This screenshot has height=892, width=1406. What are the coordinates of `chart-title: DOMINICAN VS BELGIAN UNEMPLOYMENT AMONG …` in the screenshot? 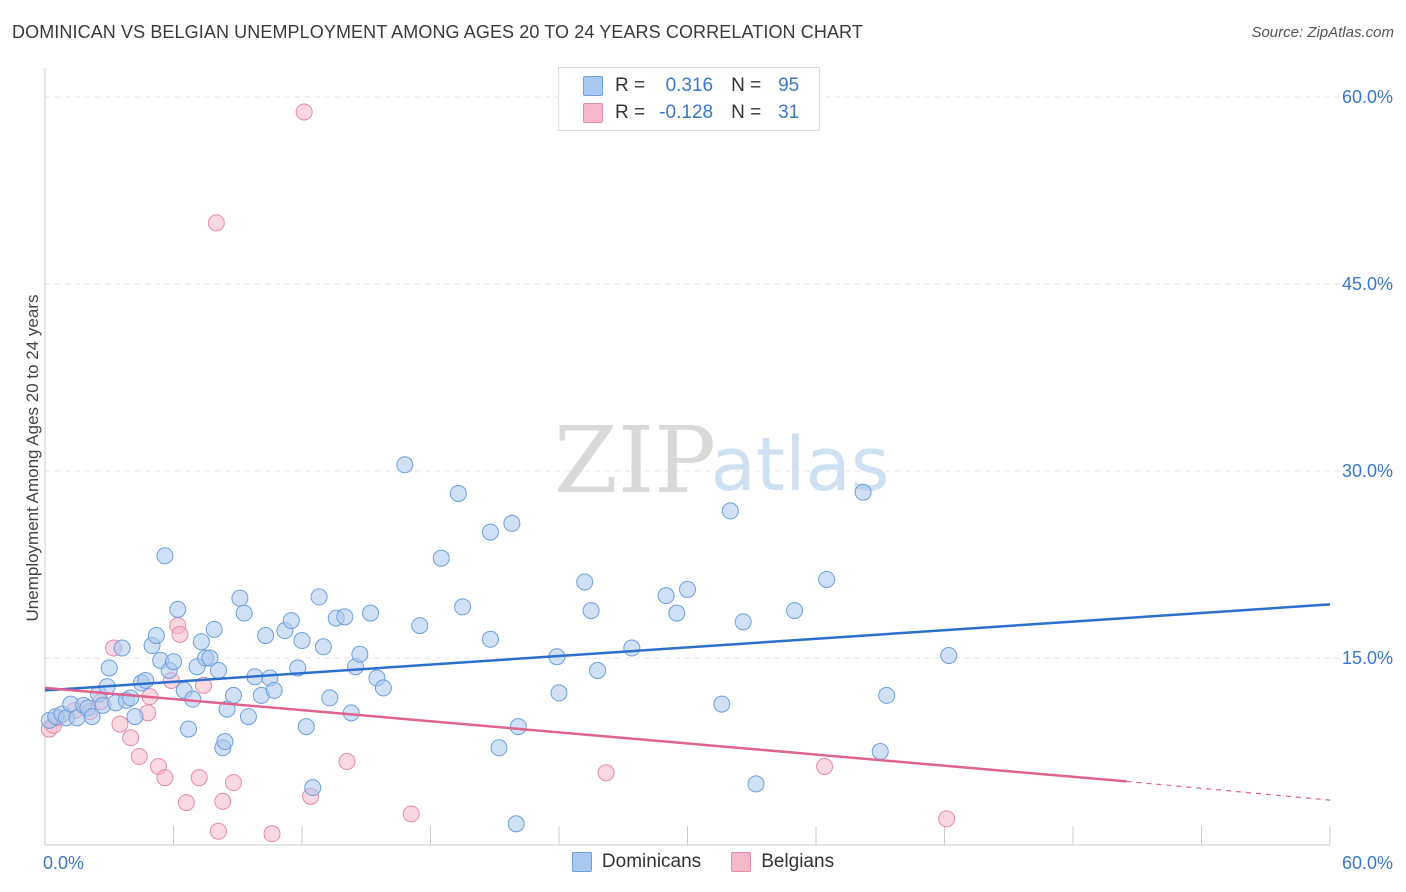 It's located at (437, 32).